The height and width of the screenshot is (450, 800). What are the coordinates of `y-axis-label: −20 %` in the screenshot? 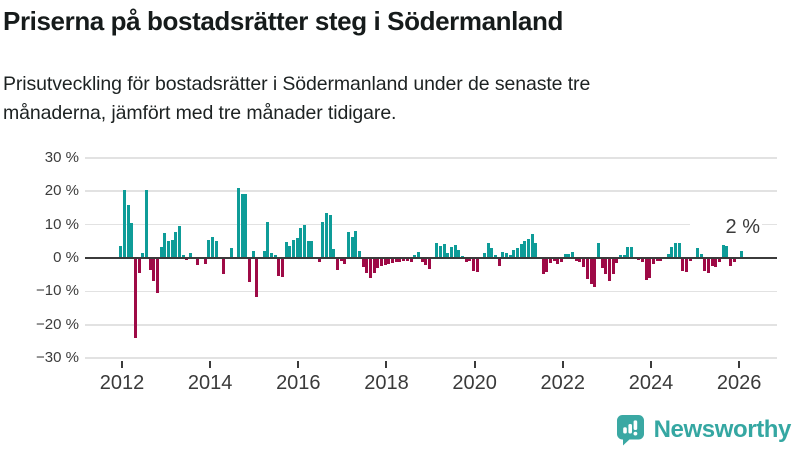 It's located at (57, 324).